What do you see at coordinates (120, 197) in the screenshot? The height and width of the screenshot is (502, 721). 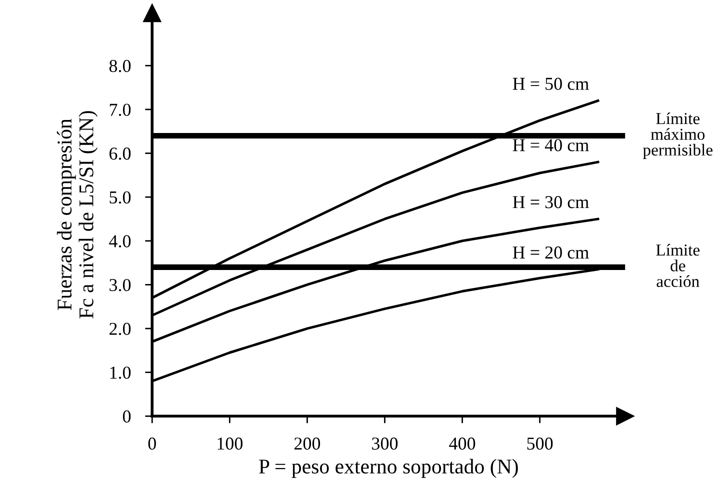 I see `y-tick-label: 5.0` at bounding box center [120, 197].